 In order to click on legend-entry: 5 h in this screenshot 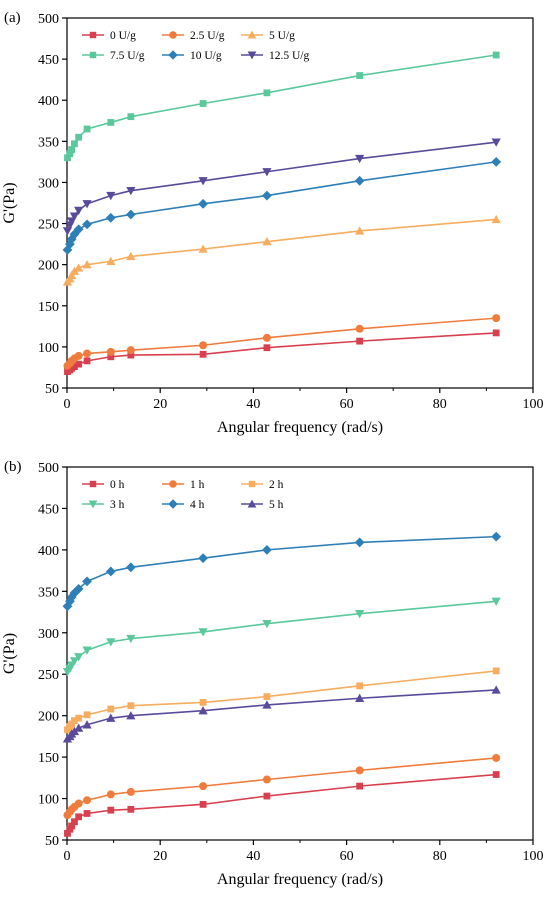, I will do `click(262, 505)`.